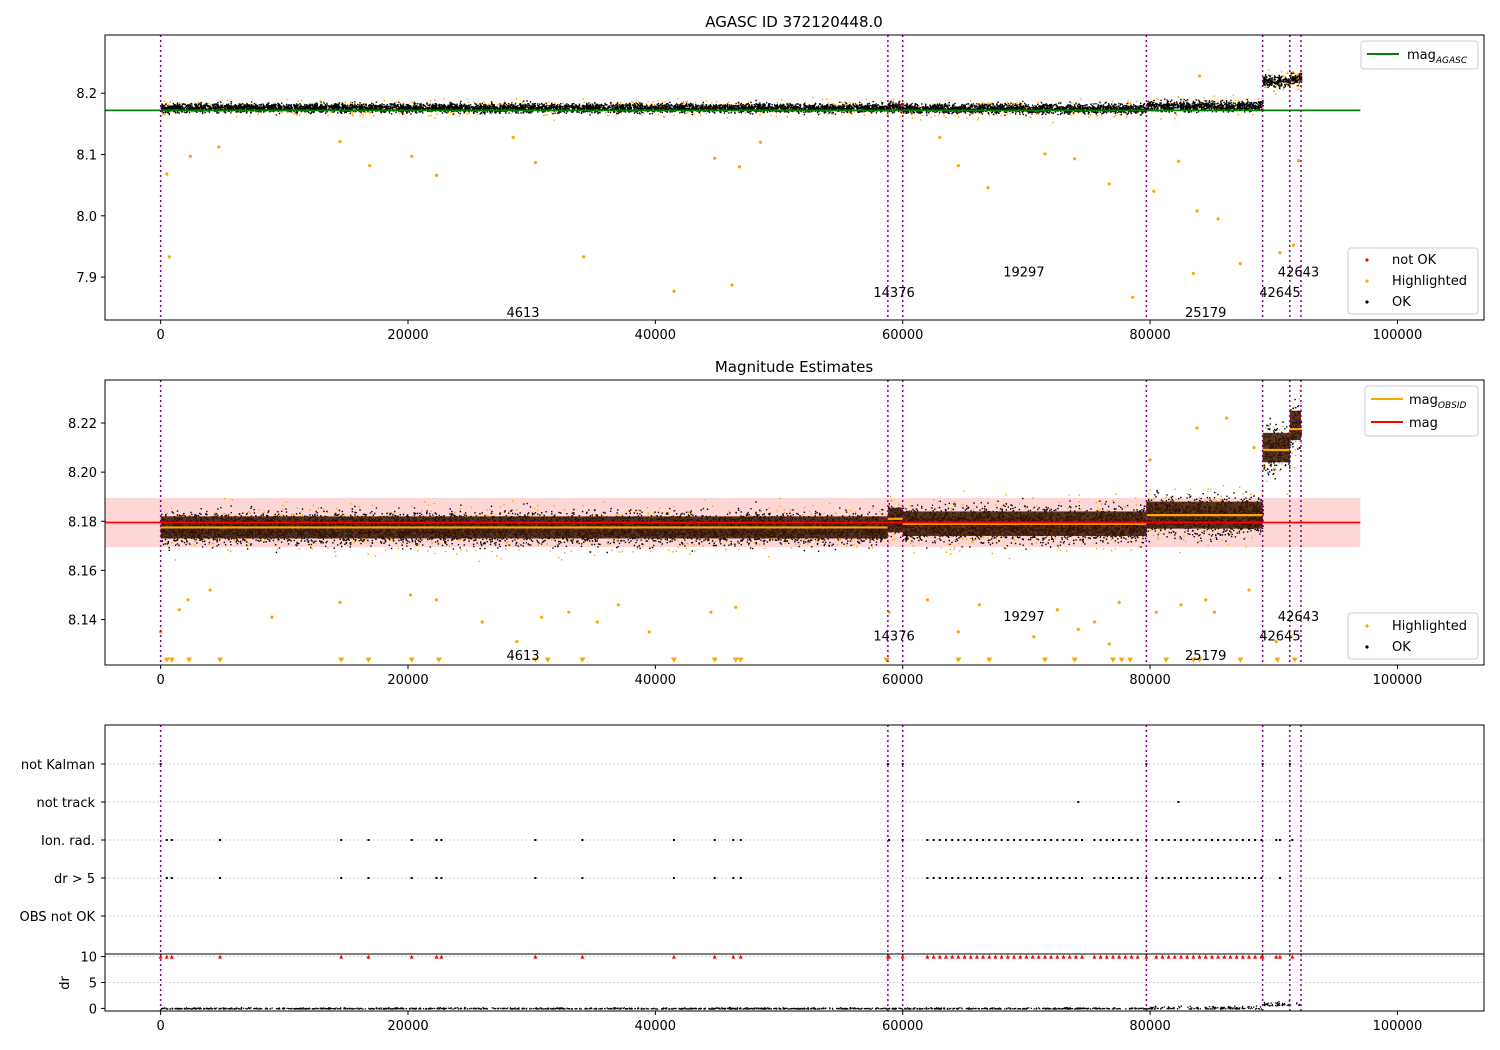 The width and height of the screenshot is (1500, 1050). I want to click on panel-2-ytick-label: 8.18, so click(82, 522).